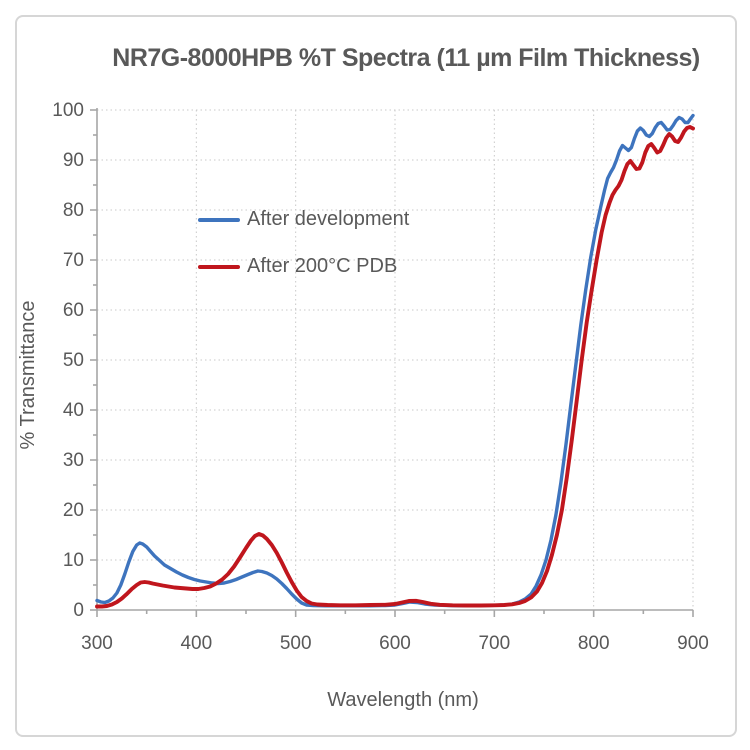  I want to click on svg-text: 40, so click(73, 410).